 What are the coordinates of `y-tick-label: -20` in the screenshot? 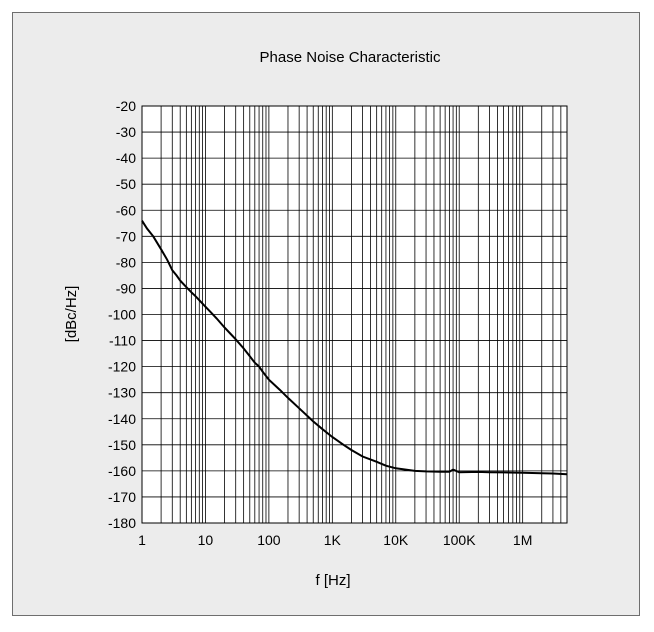 It's located at (126, 106).